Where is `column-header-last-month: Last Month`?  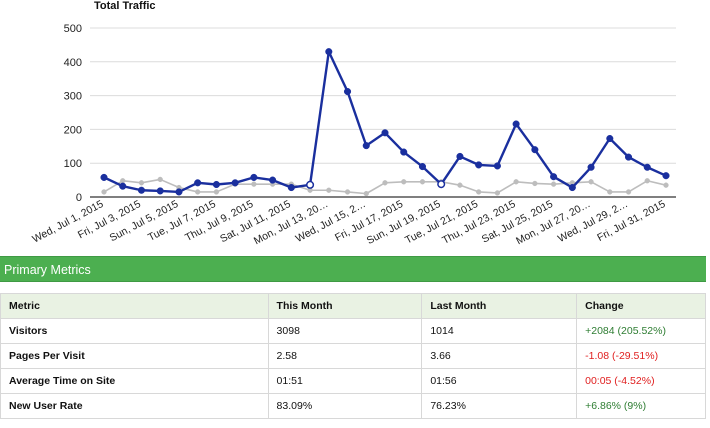
column-header-last-month: Last Month is located at coordinates (499, 306).